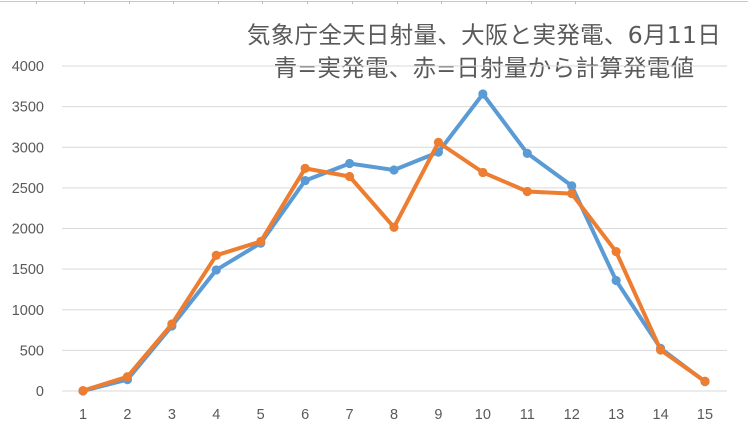  I want to click on x-tick-label: 12, so click(572, 415).